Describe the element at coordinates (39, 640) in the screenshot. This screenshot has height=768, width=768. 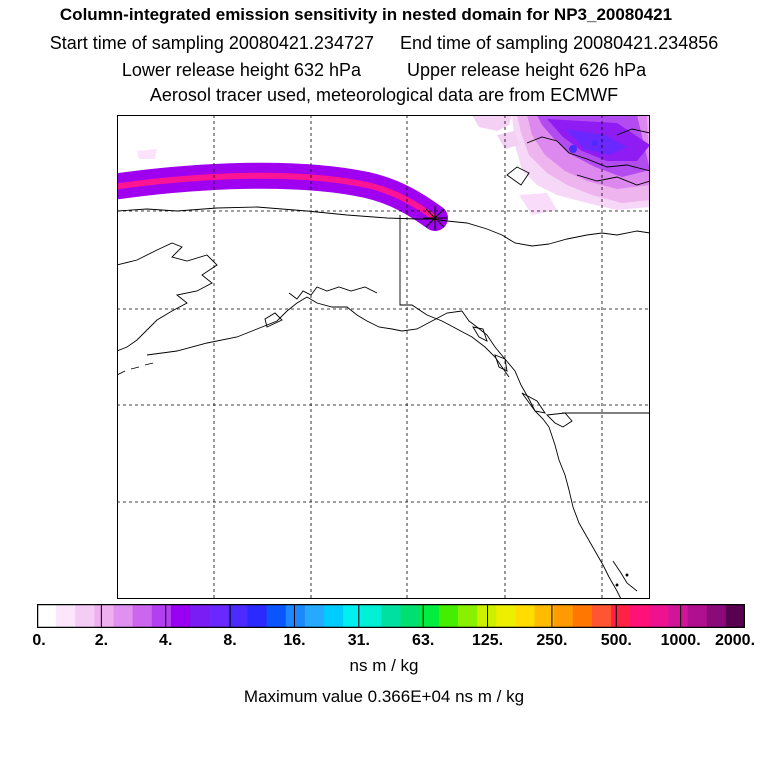
I see `colorbar-tick-label: 0.` at that location.